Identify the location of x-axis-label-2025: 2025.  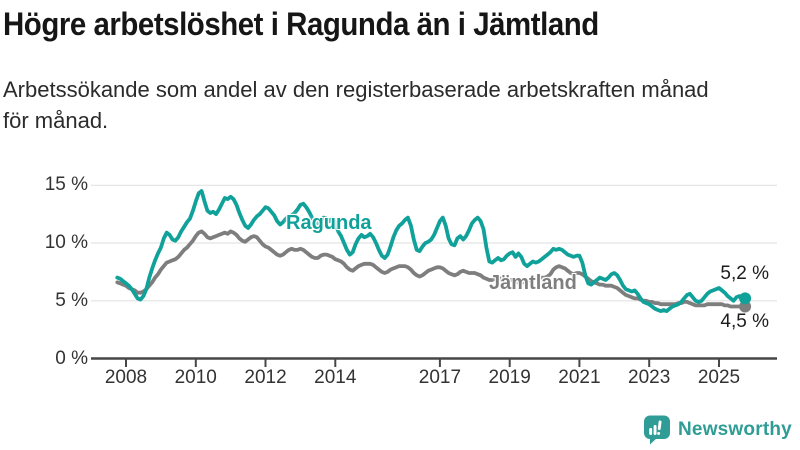
(719, 377).